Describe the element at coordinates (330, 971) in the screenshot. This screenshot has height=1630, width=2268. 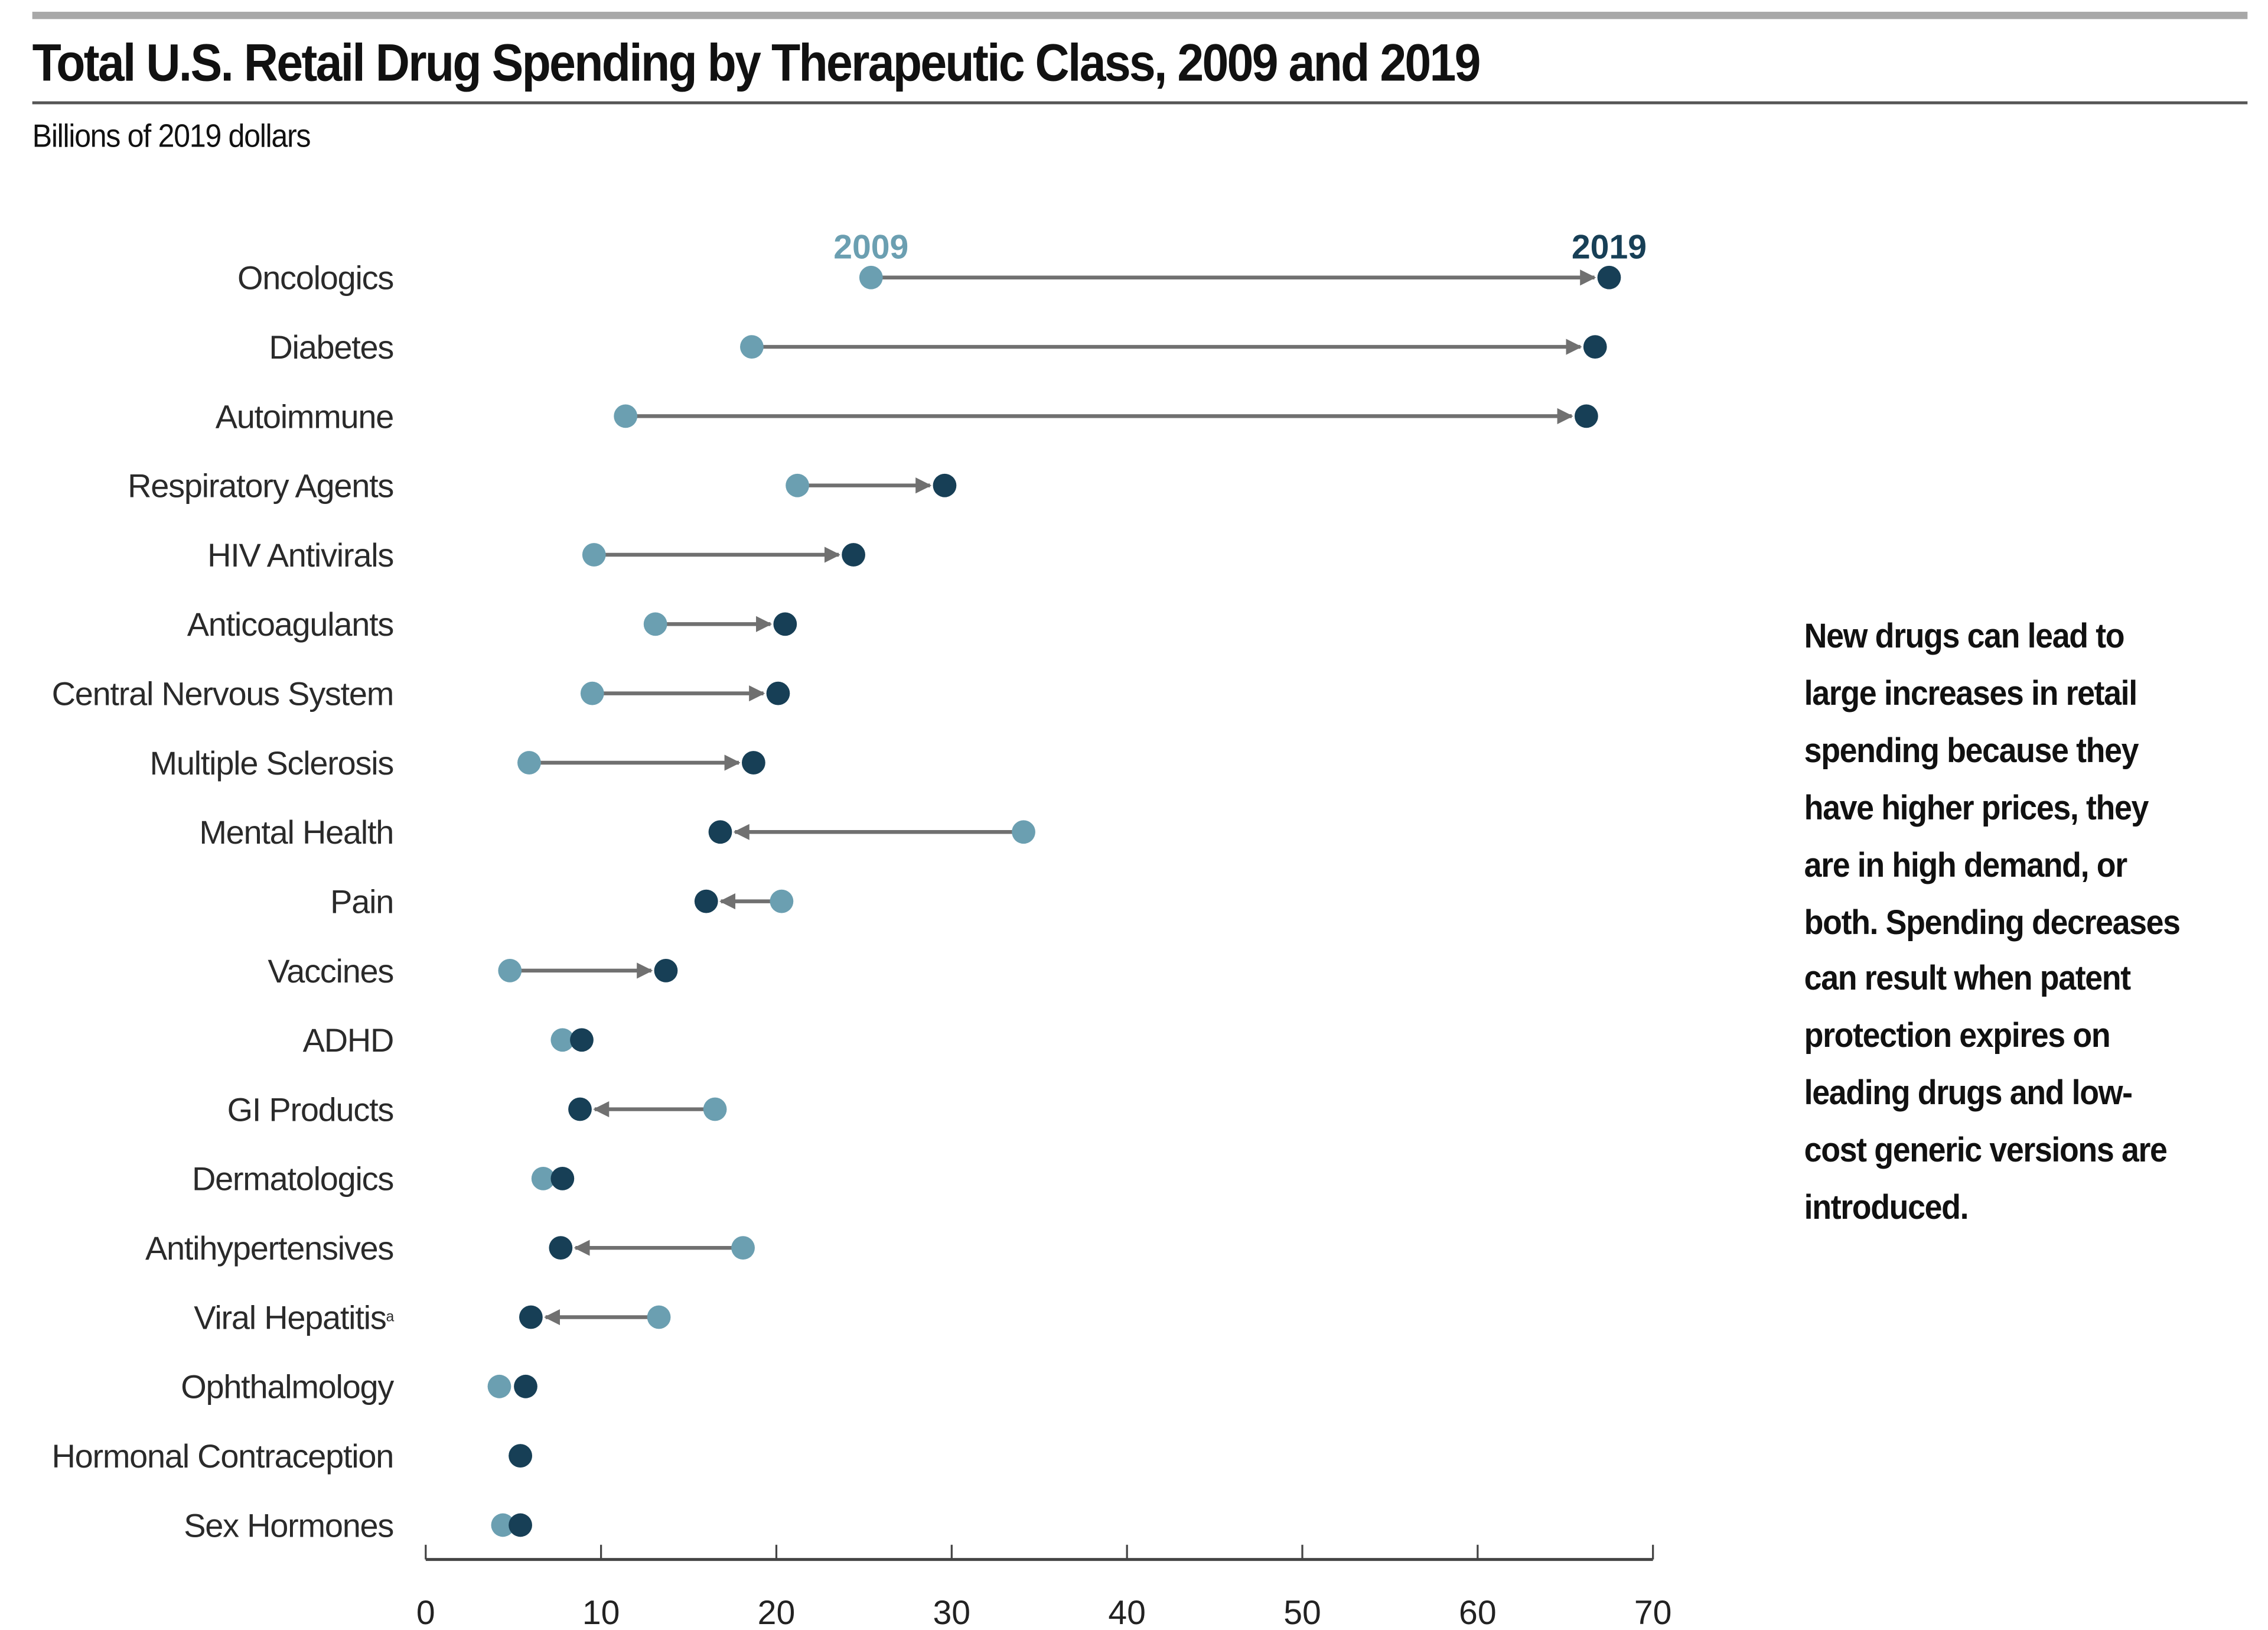
I see `category-label: Vaccines` at that location.